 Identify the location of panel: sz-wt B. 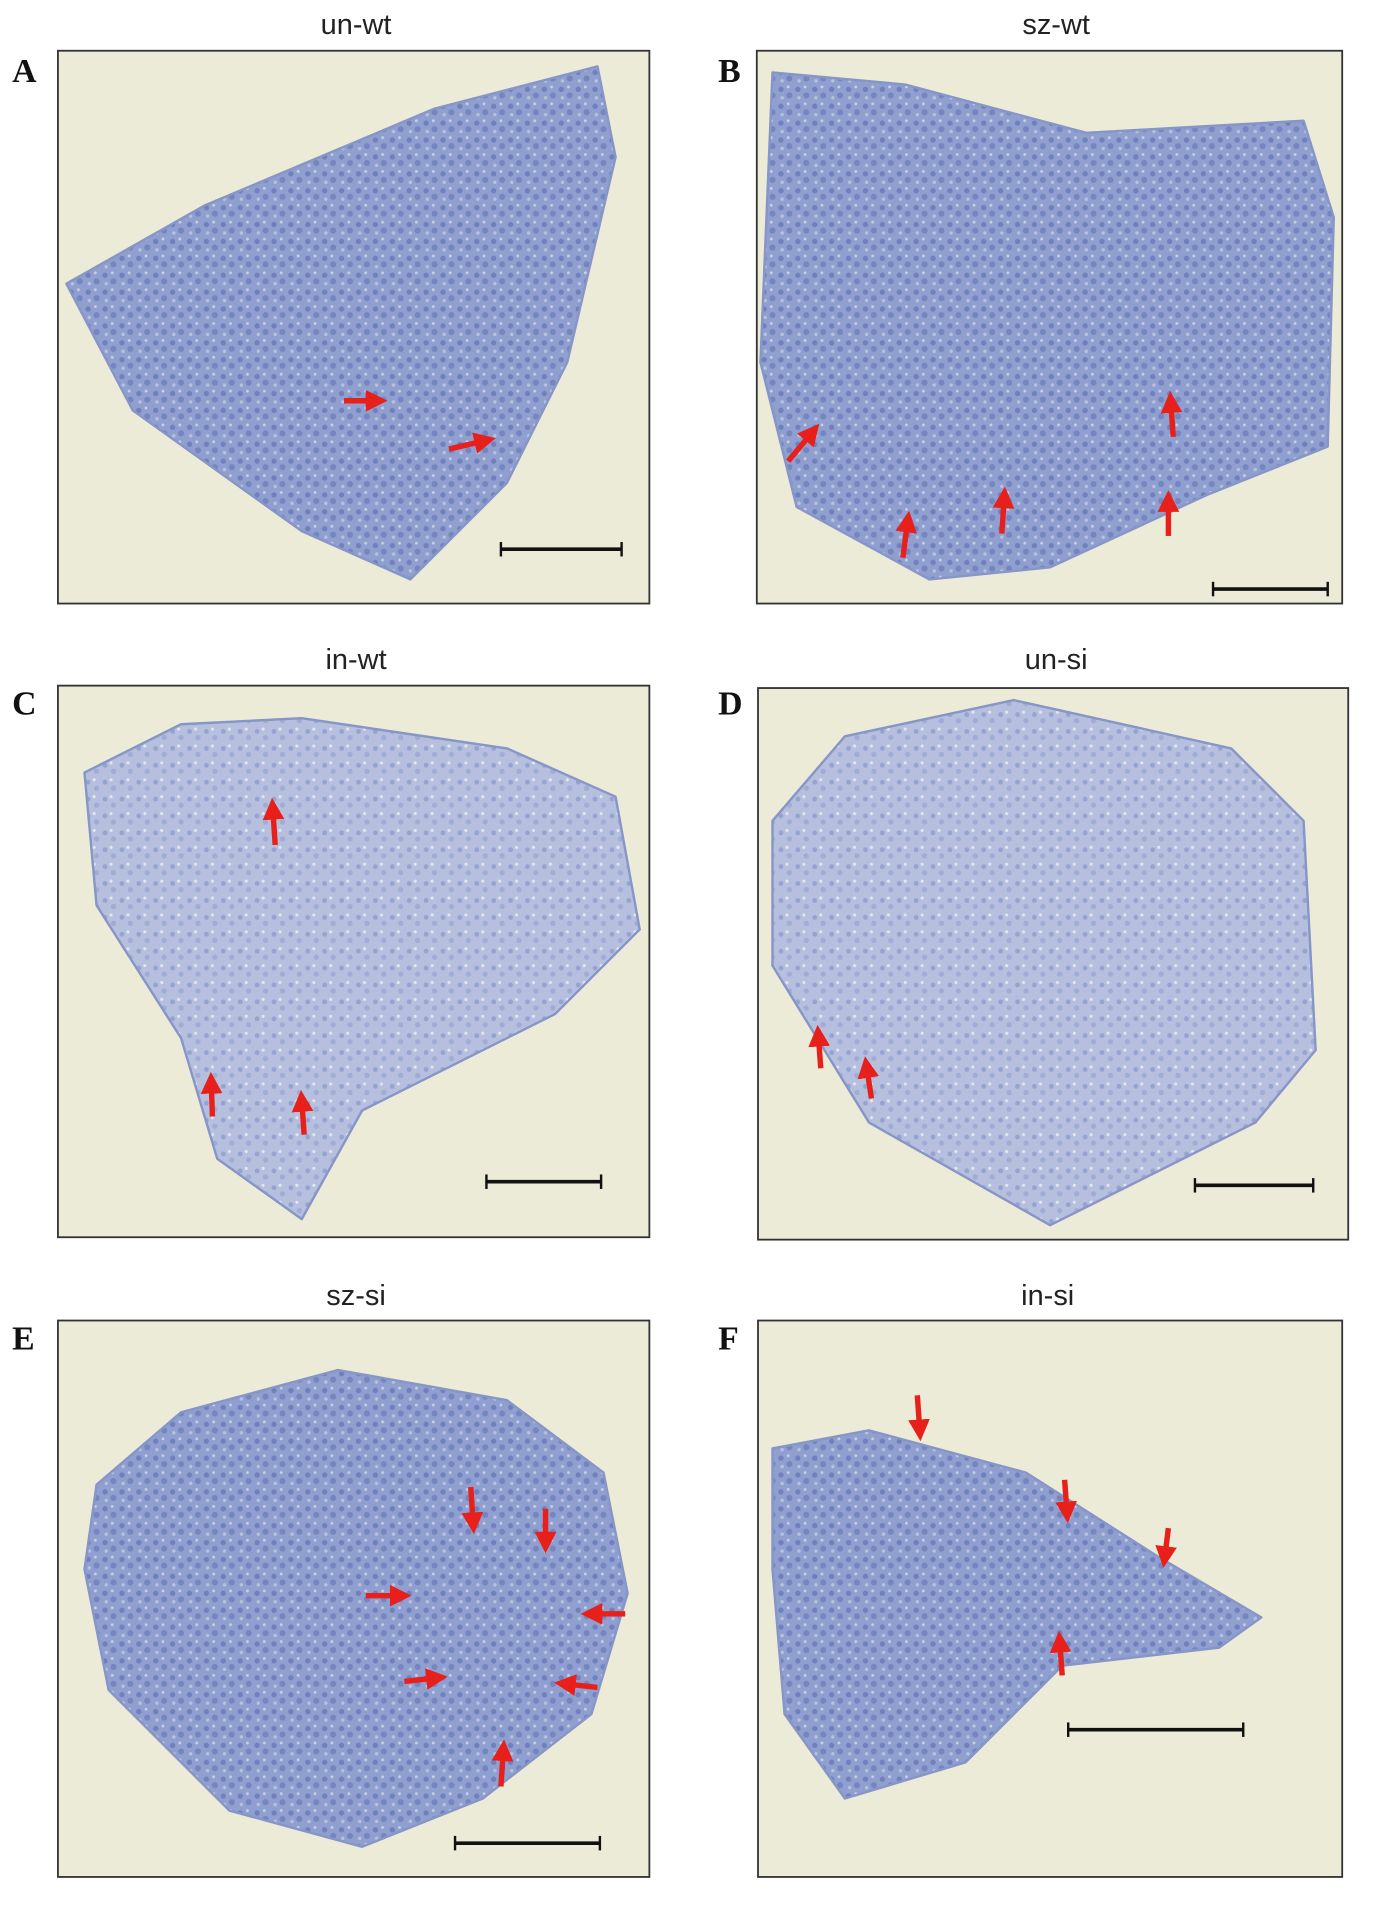
(1031, 307).